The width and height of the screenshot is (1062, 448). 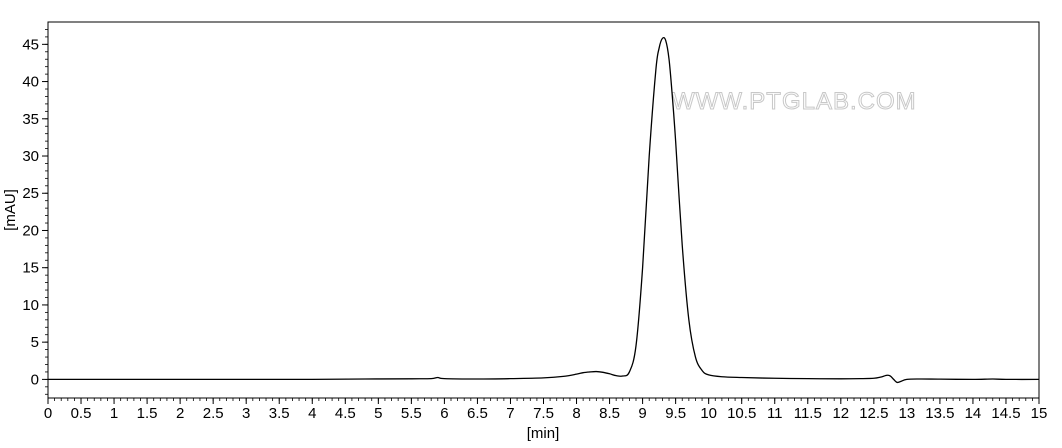 What do you see at coordinates (1005, 413) in the screenshot?
I see `x-tick-label: 14.5` at bounding box center [1005, 413].